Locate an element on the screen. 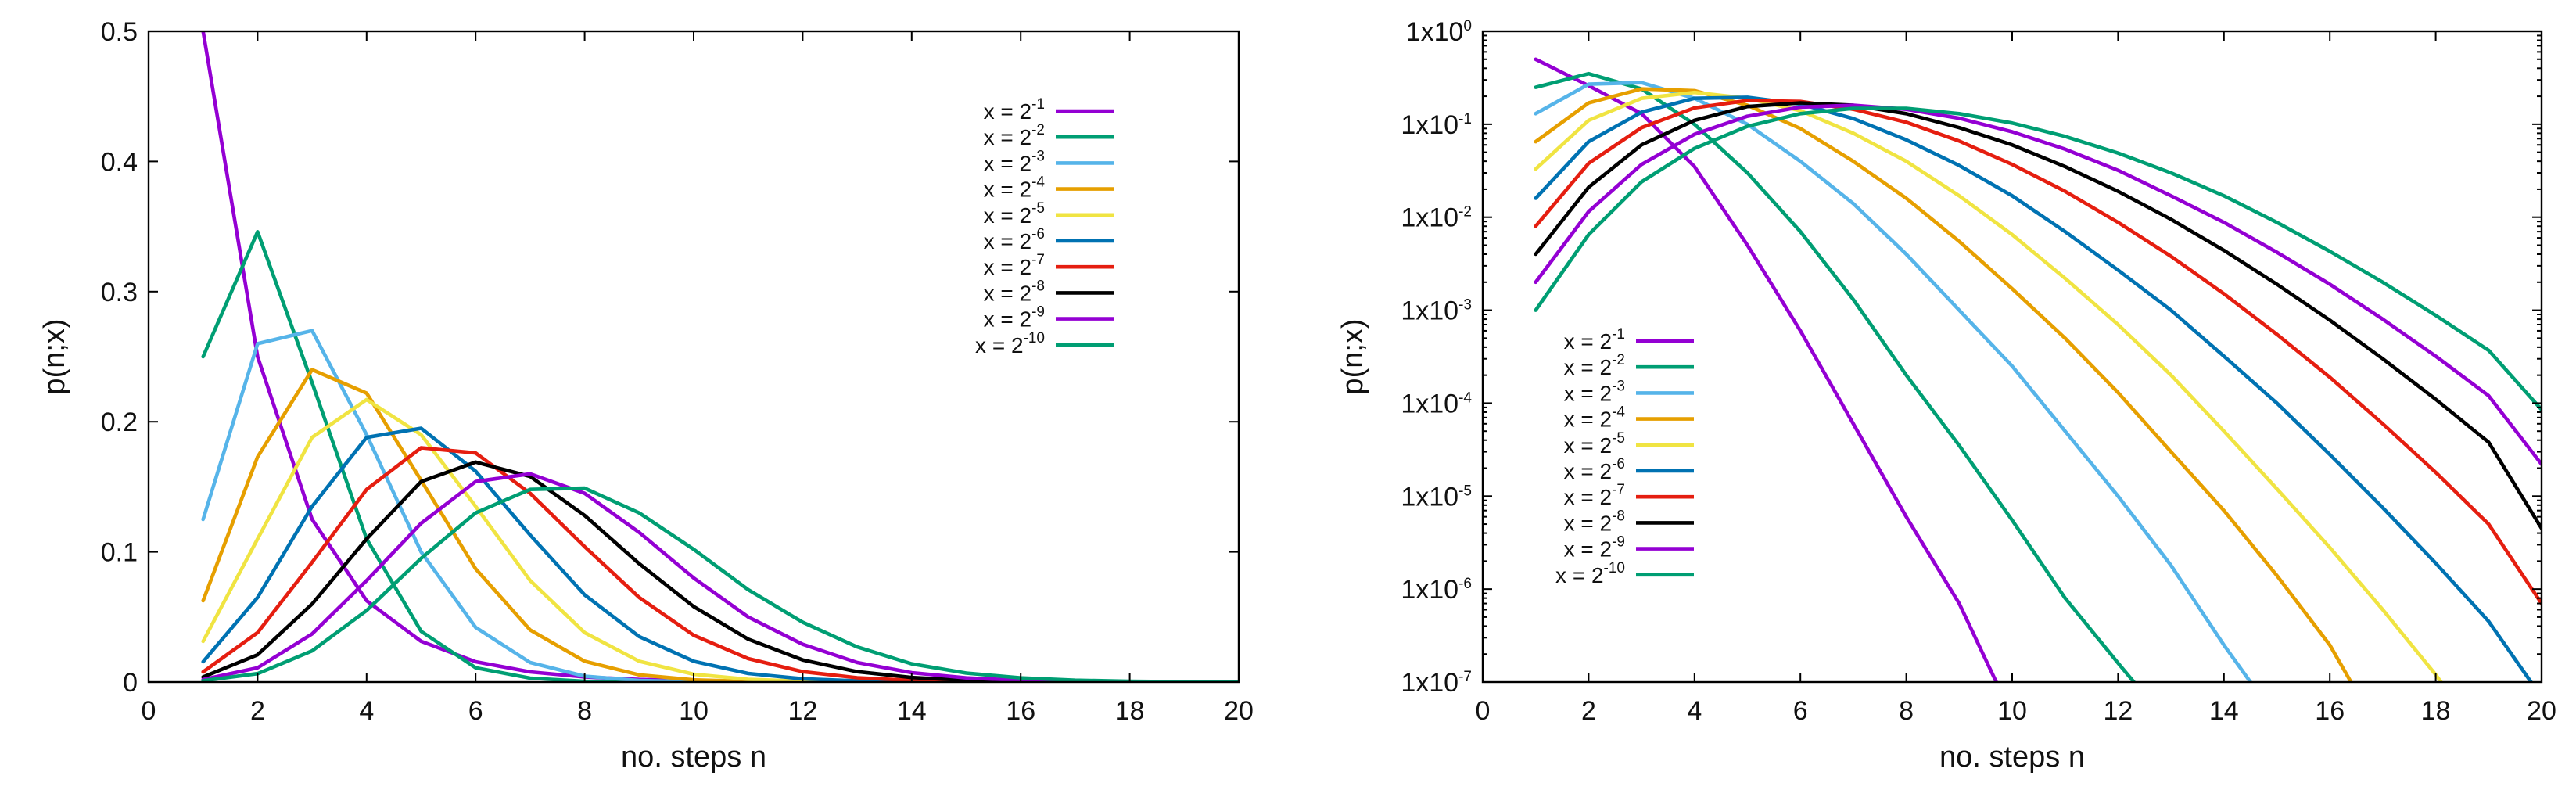 The height and width of the screenshot is (790, 2576). y-tick-label: 1x10⁻⁷ is located at coordinates (1436, 683).